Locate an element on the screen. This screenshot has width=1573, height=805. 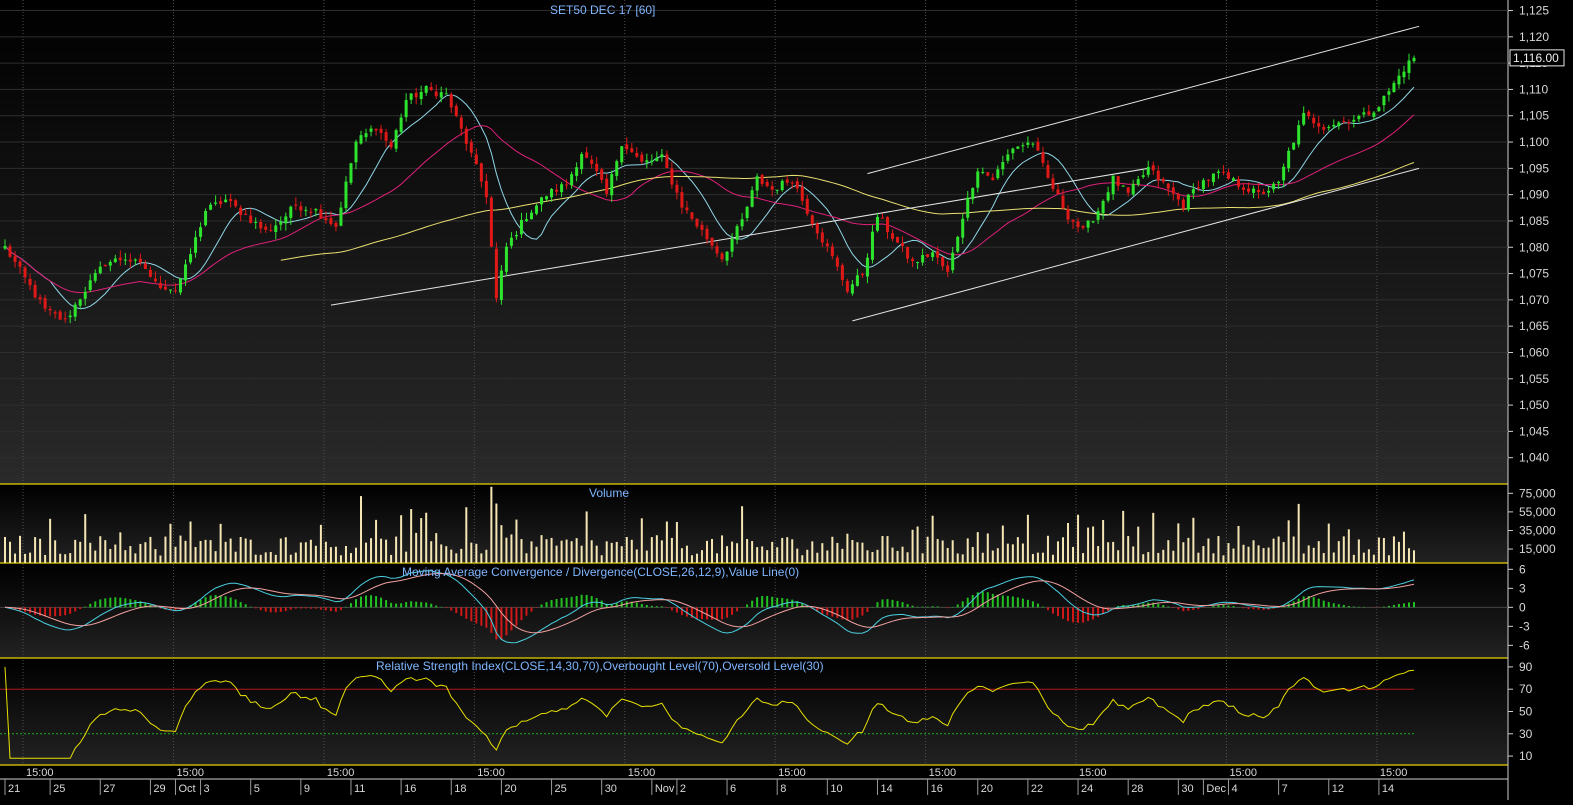
rsi-tick-label: 70 is located at coordinates (1526, 689).